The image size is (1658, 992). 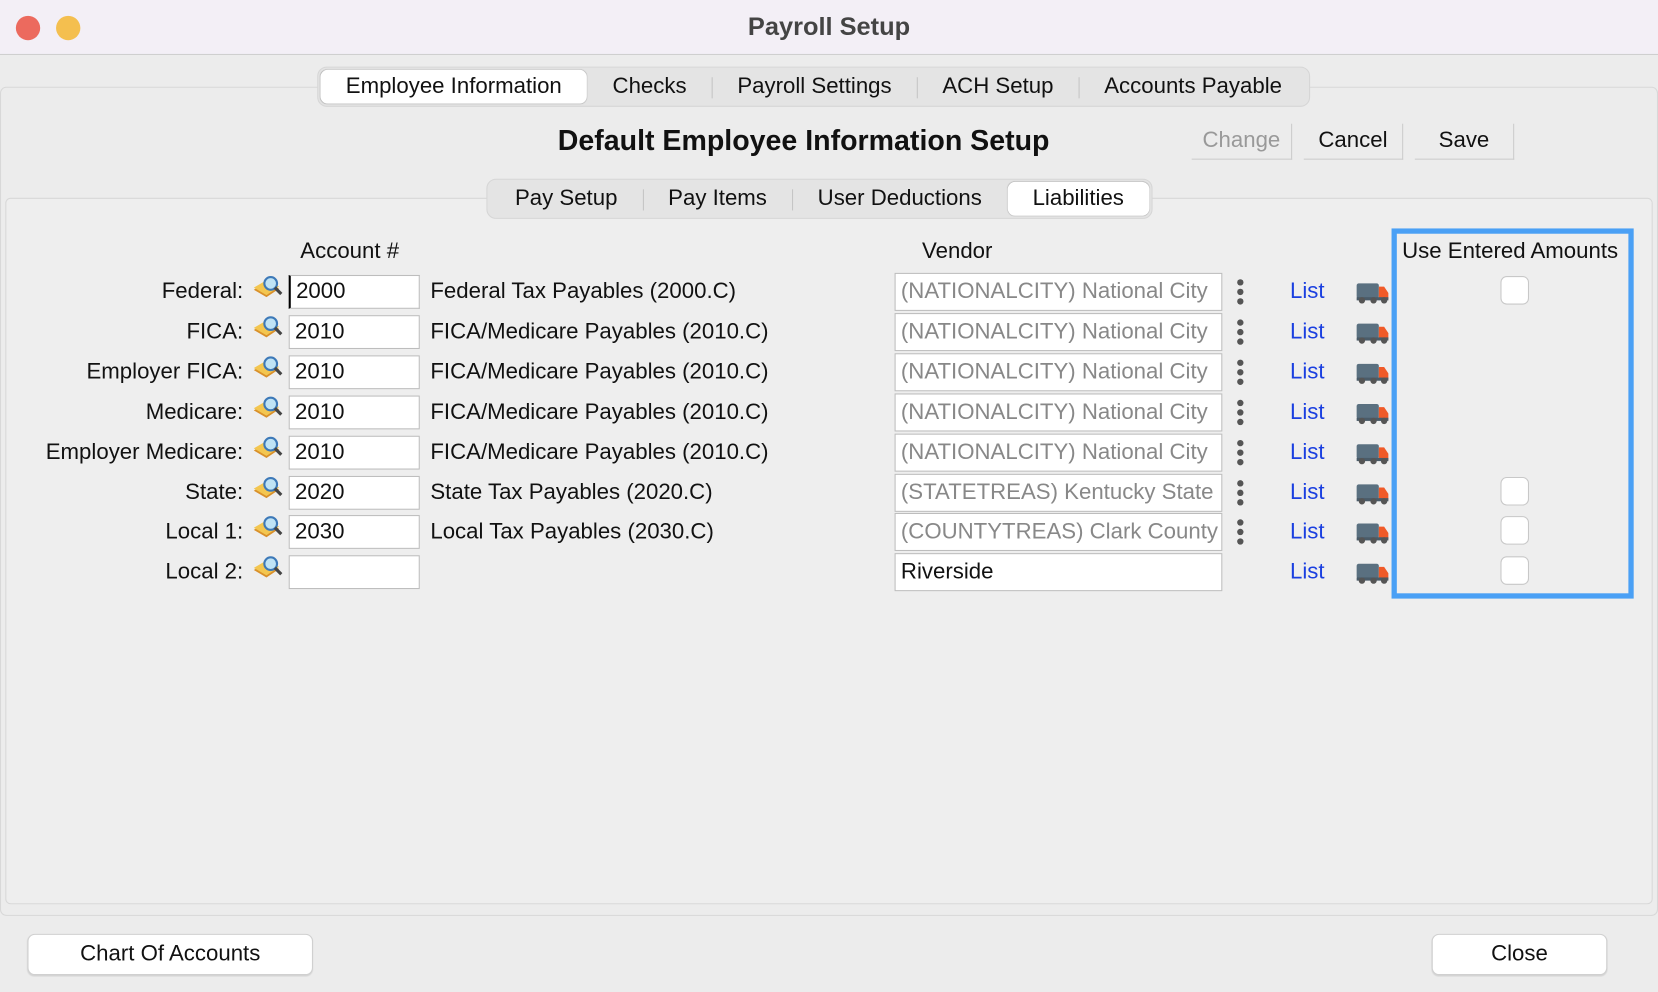 I want to click on account-description: Federal Tax Payables (2000.C), so click(x=583, y=291).